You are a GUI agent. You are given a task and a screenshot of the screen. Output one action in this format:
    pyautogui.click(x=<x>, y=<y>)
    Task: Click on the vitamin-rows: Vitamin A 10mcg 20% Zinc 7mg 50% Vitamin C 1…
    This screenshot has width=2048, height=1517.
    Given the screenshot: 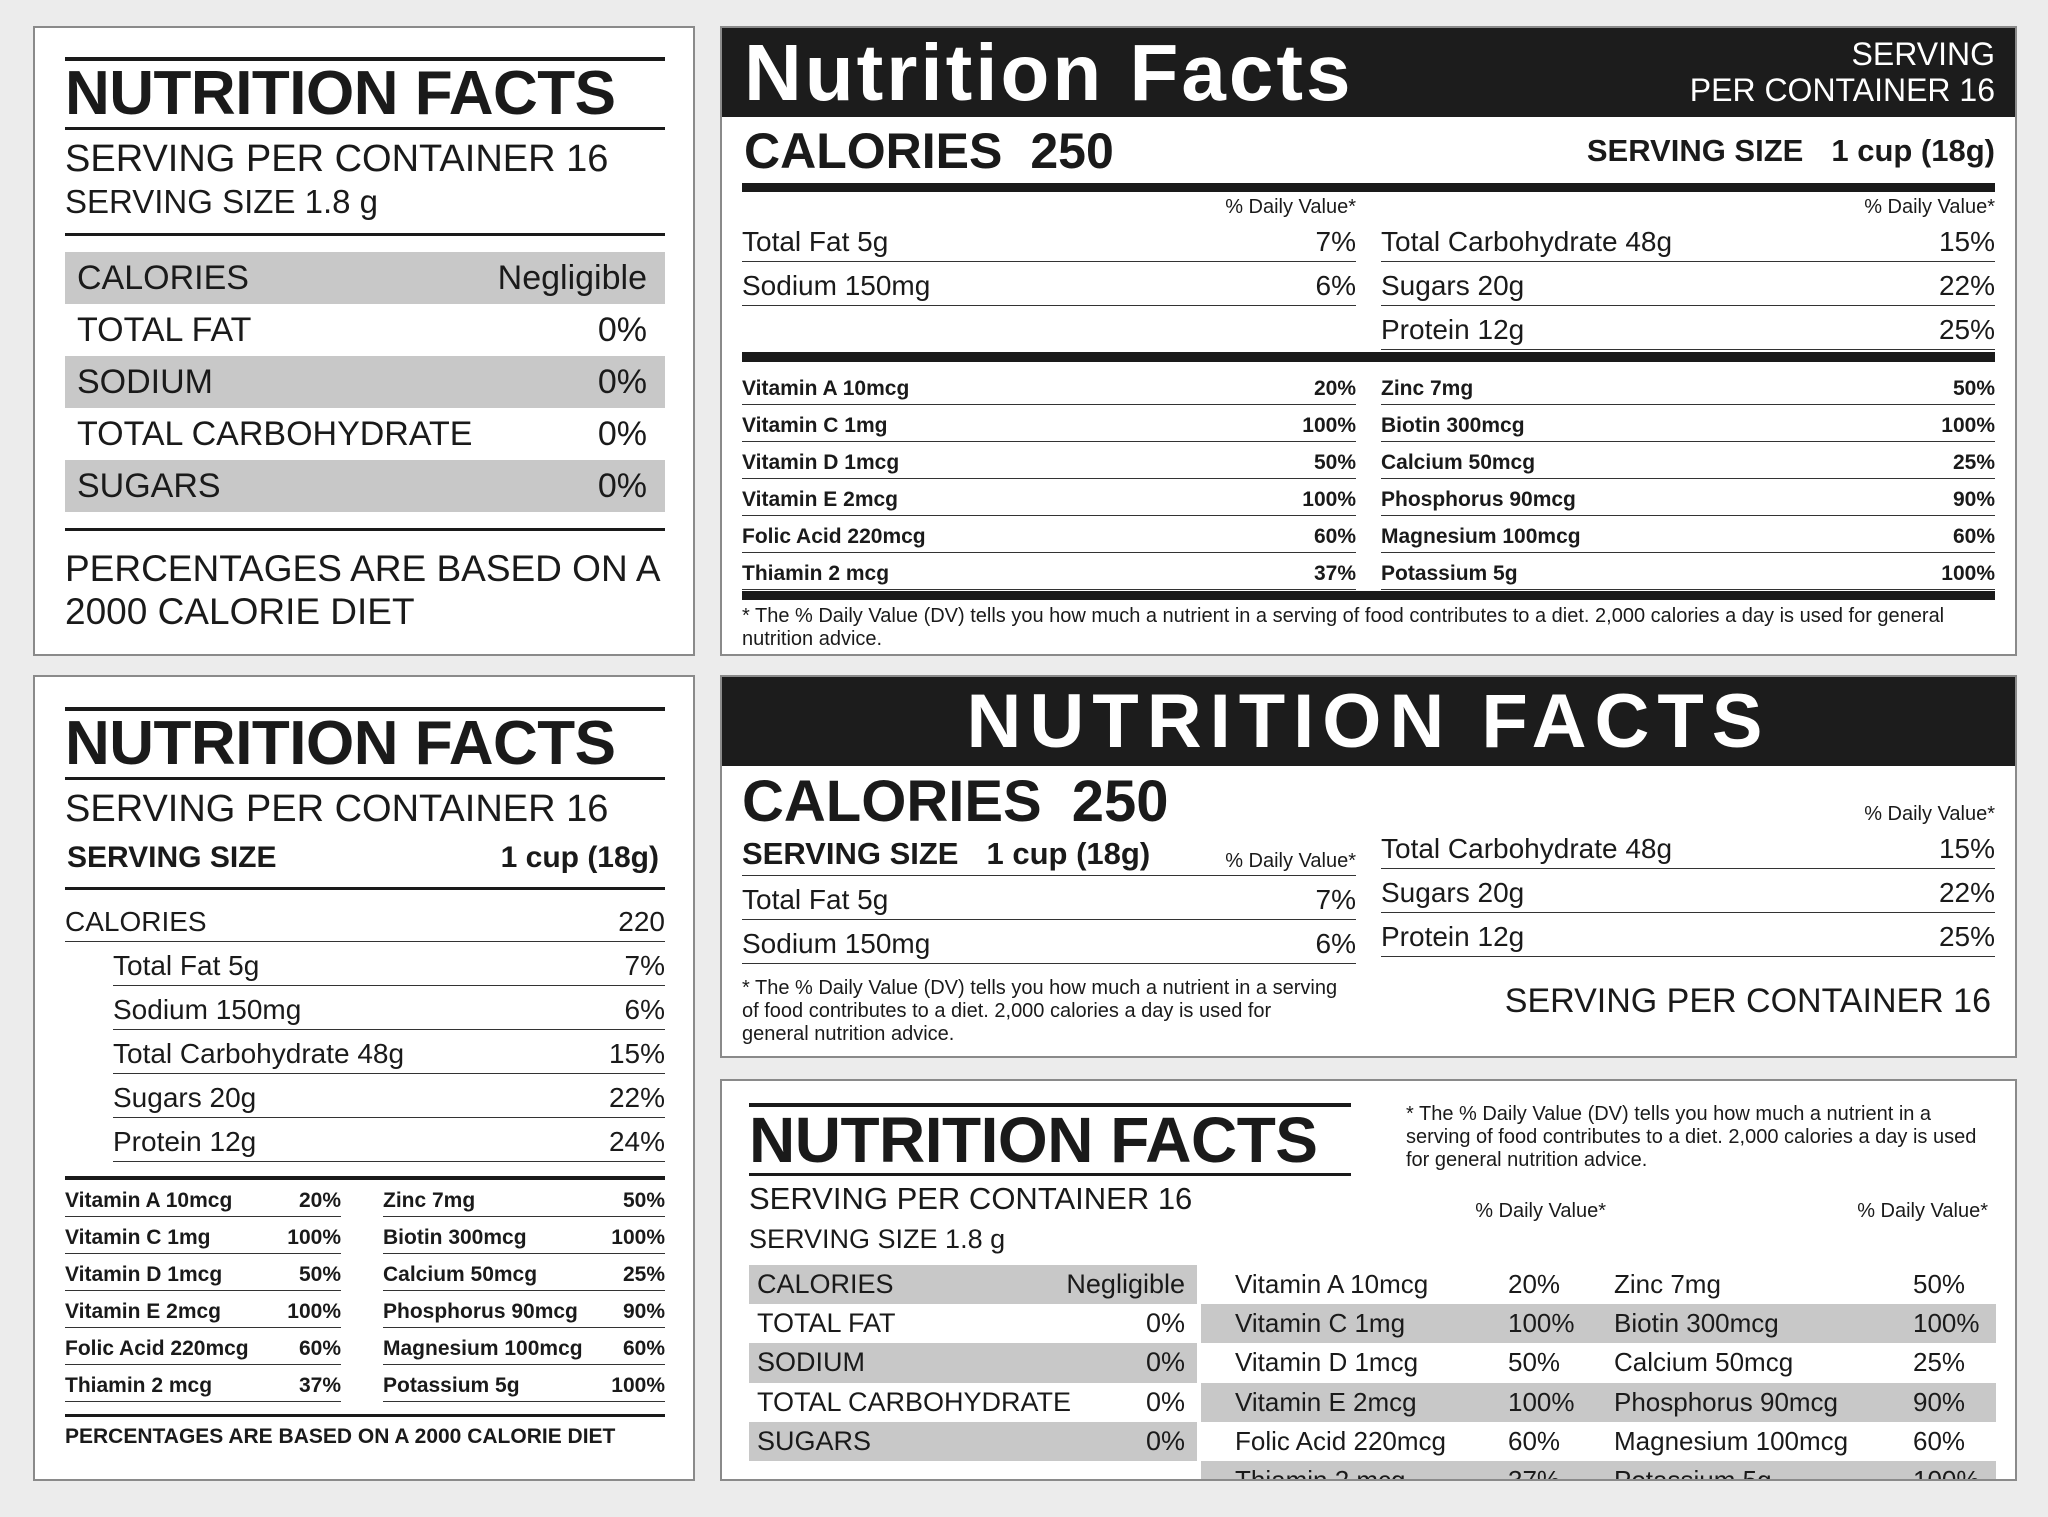 What is the action you would take?
    pyautogui.click(x=1598, y=1373)
    